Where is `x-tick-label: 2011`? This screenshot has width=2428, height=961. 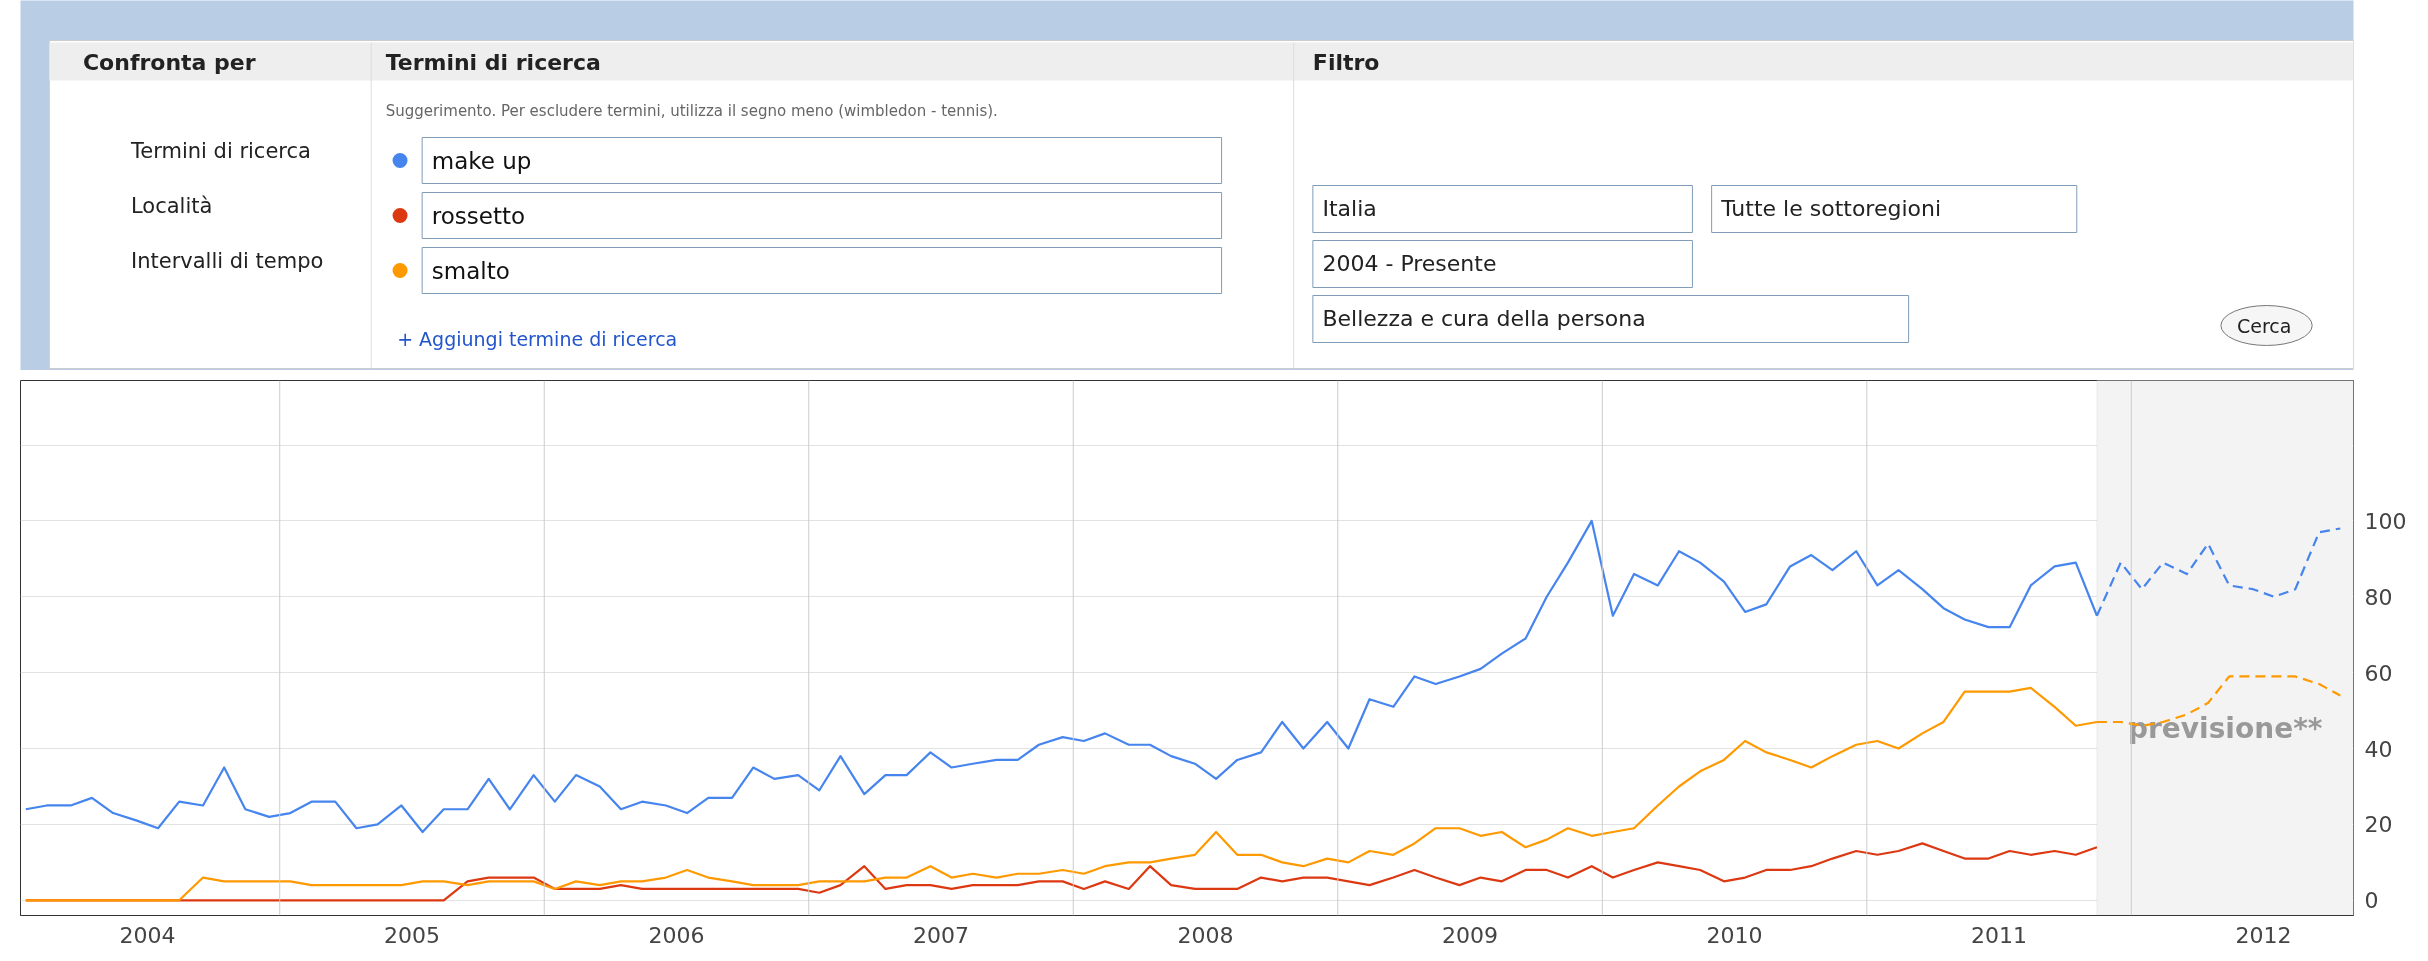 x-tick-label: 2011 is located at coordinates (1999, 935).